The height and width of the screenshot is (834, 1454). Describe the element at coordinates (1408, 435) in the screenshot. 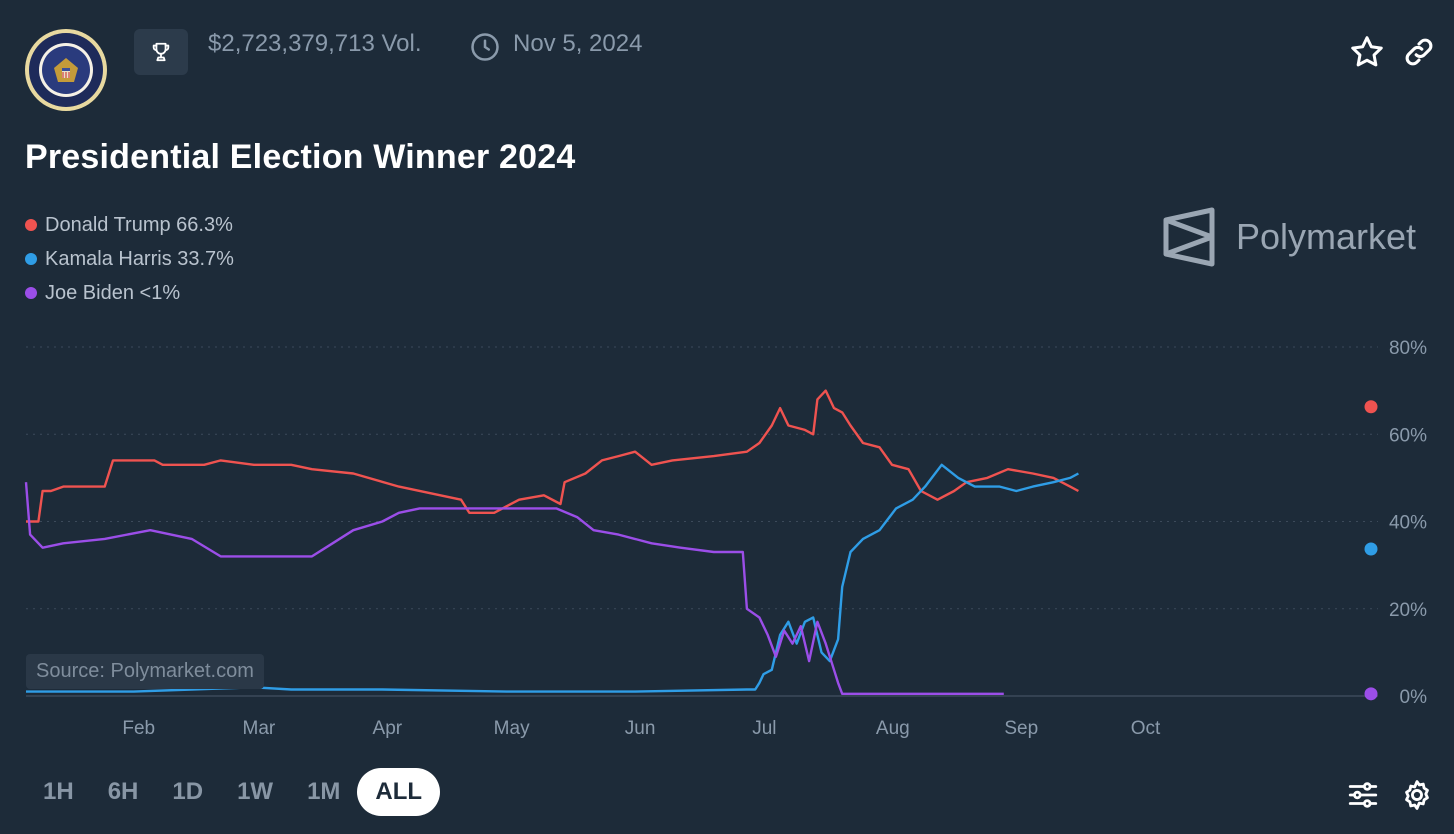

I see `y-tick-label: 60%` at that location.